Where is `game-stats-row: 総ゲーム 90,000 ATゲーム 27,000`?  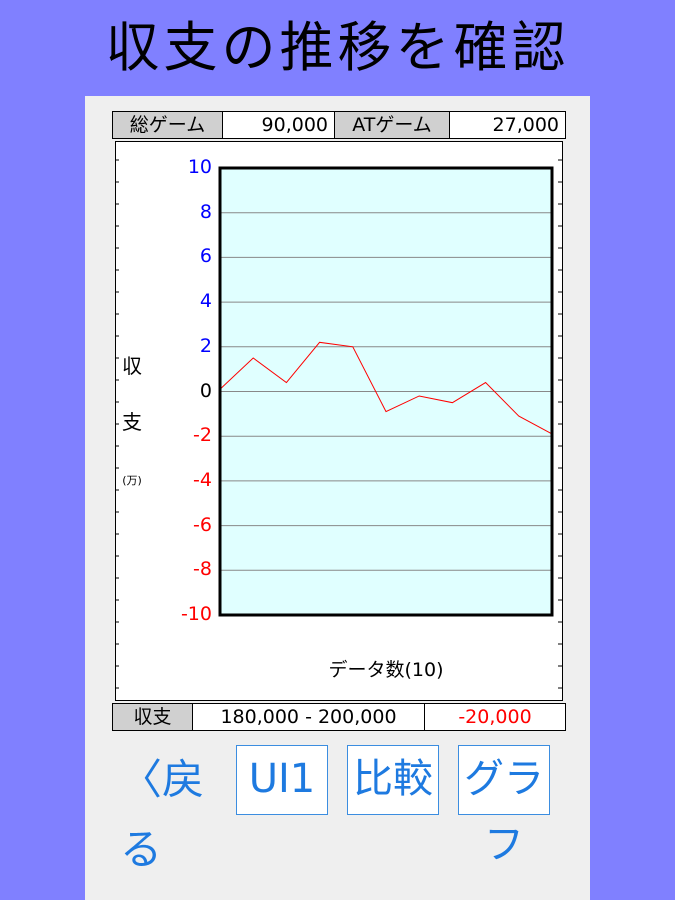 game-stats-row: 総ゲーム 90,000 ATゲーム 27,000 is located at coordinates (339, 125).